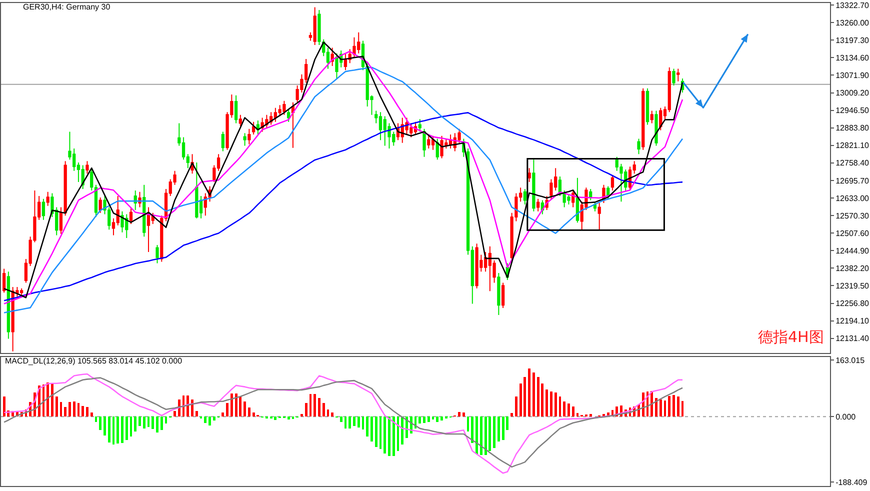  Describe the element at coordinates (853, 23) in the screenshot. I see `y-tick-label: 13260.00` at that location.